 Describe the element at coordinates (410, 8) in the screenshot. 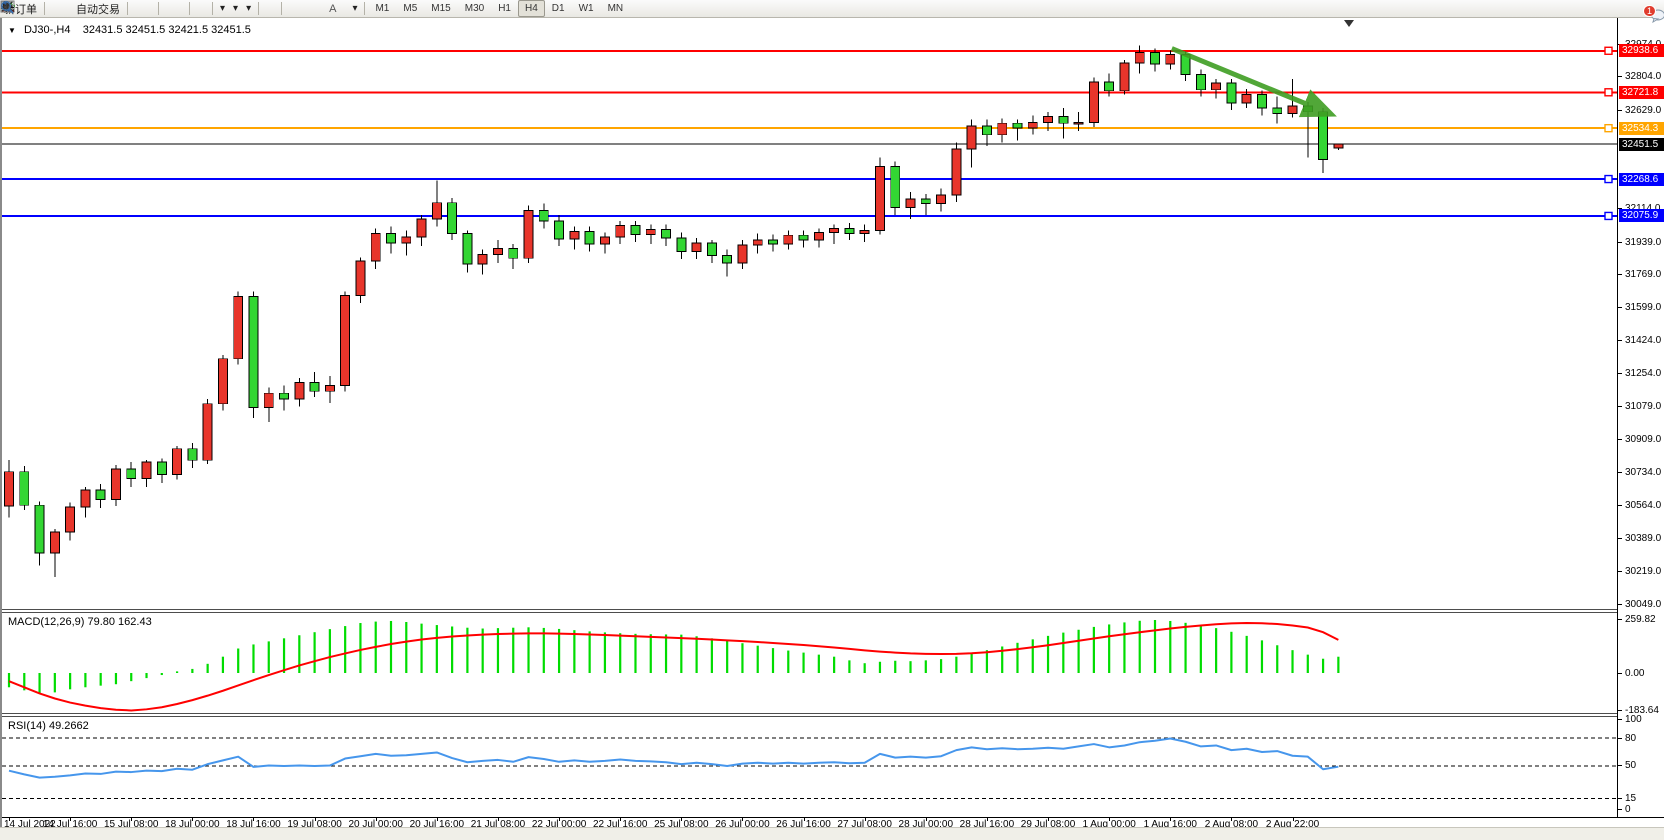

I see `timeframe-button-m5: M5` at that location.